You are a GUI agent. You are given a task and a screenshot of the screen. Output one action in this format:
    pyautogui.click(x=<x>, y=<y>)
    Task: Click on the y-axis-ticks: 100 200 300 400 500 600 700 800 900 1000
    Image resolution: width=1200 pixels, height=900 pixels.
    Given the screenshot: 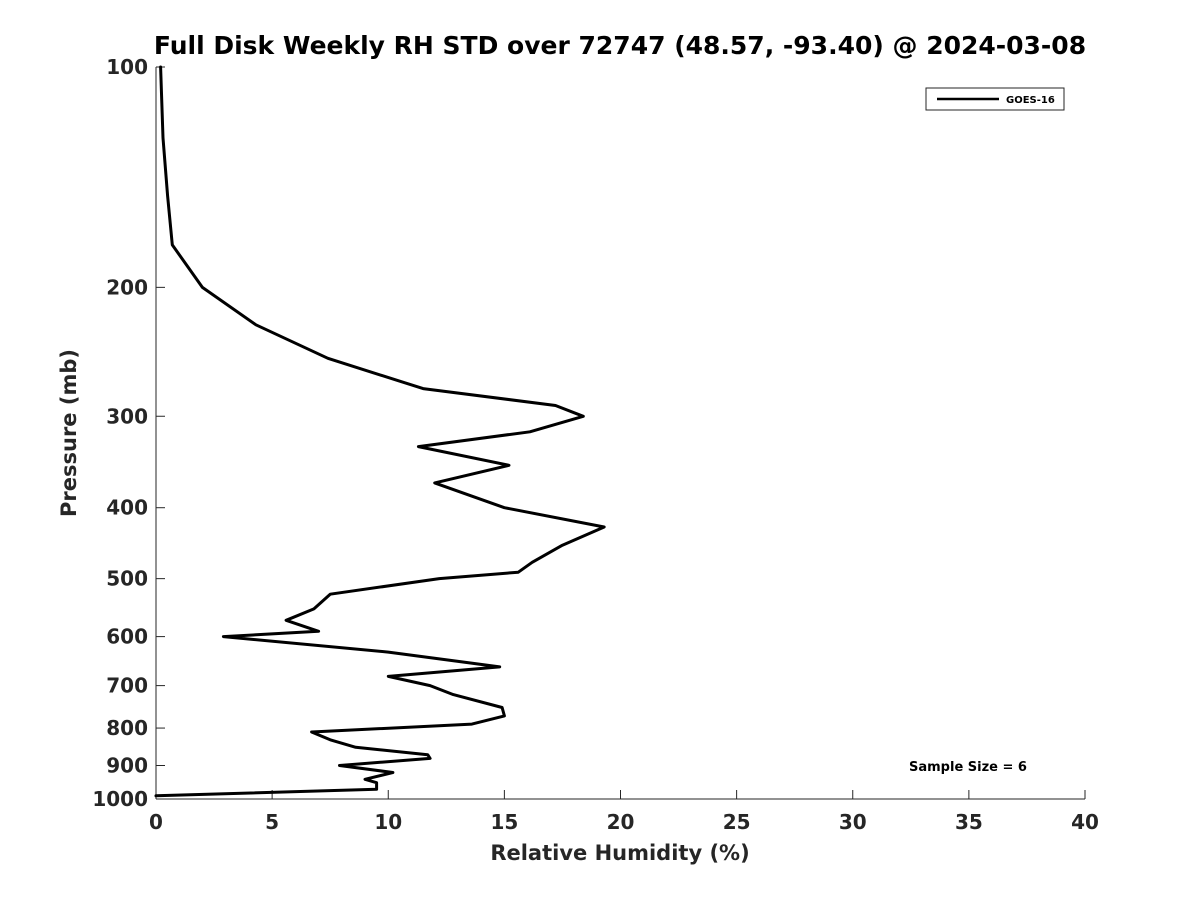 What is the action you would take?
    pyautogui.click(x=128, y=433)
    